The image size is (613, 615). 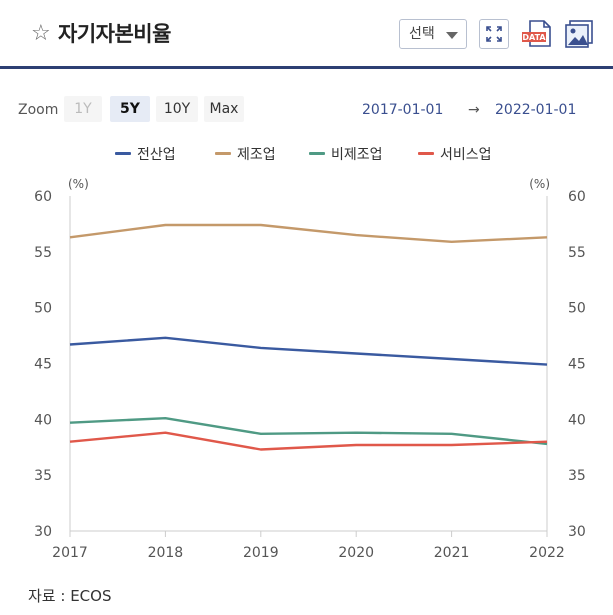 What do you see at coordinates (43, 420) in the screenshot?
I see `y-tick-label-left: 40` at bounding box center [43, 420].